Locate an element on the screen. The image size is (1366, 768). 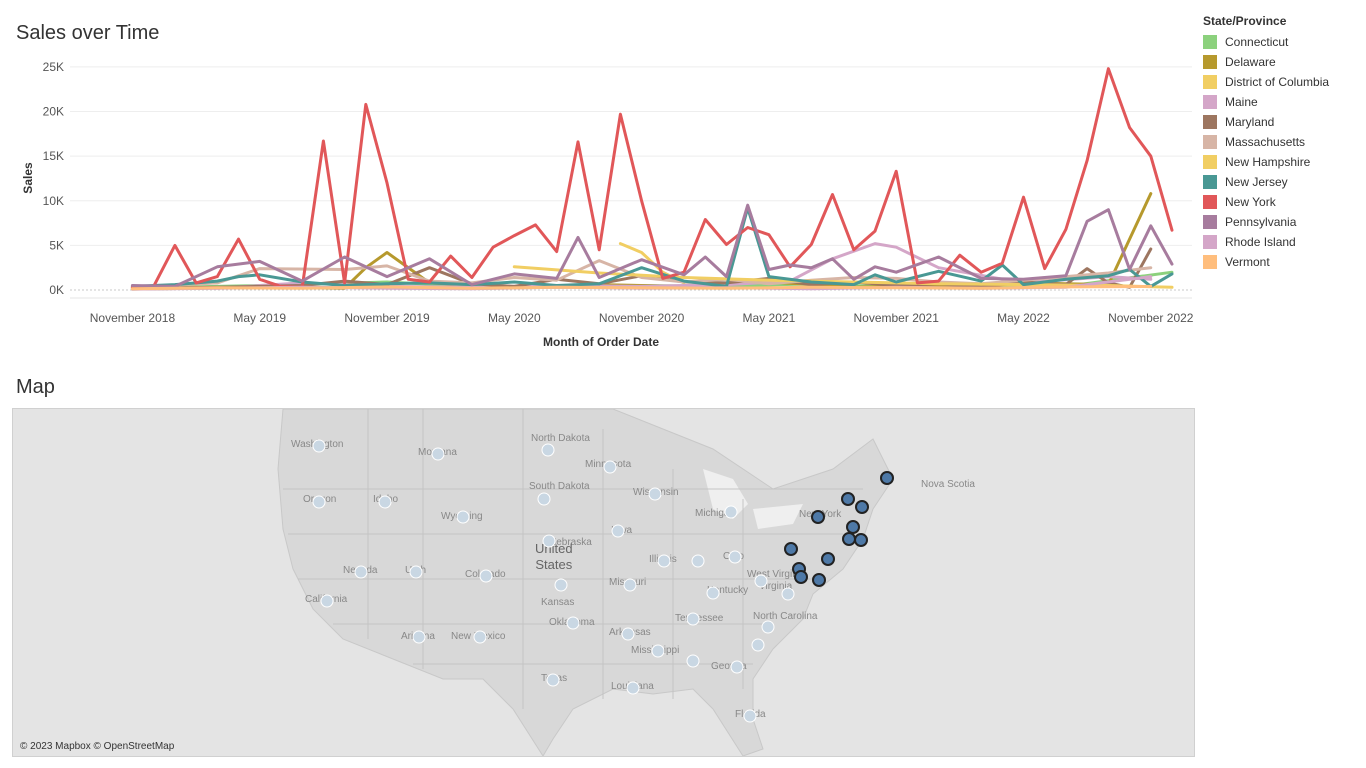
legend-label: Maryland is located at coordinates (1250, 122).